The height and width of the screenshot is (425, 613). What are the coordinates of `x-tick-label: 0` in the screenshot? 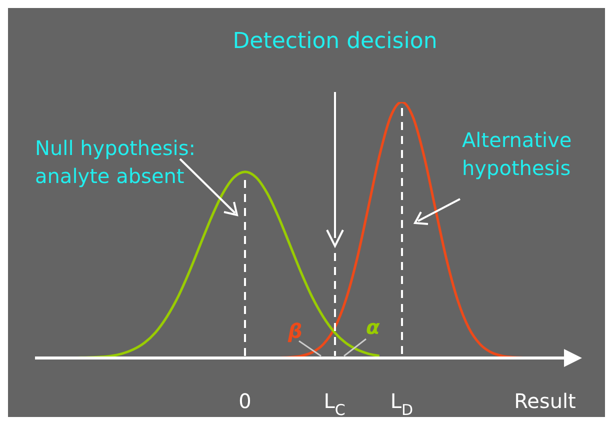 It's located at (245, 401).